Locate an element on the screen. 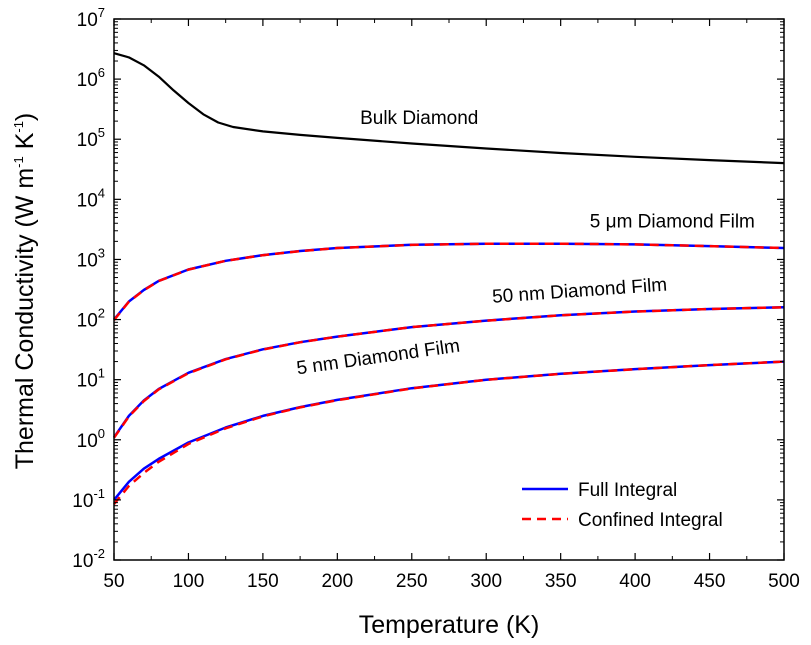  legend-label-confined-integral: Confined Integral is located at coordinates (650, 520).